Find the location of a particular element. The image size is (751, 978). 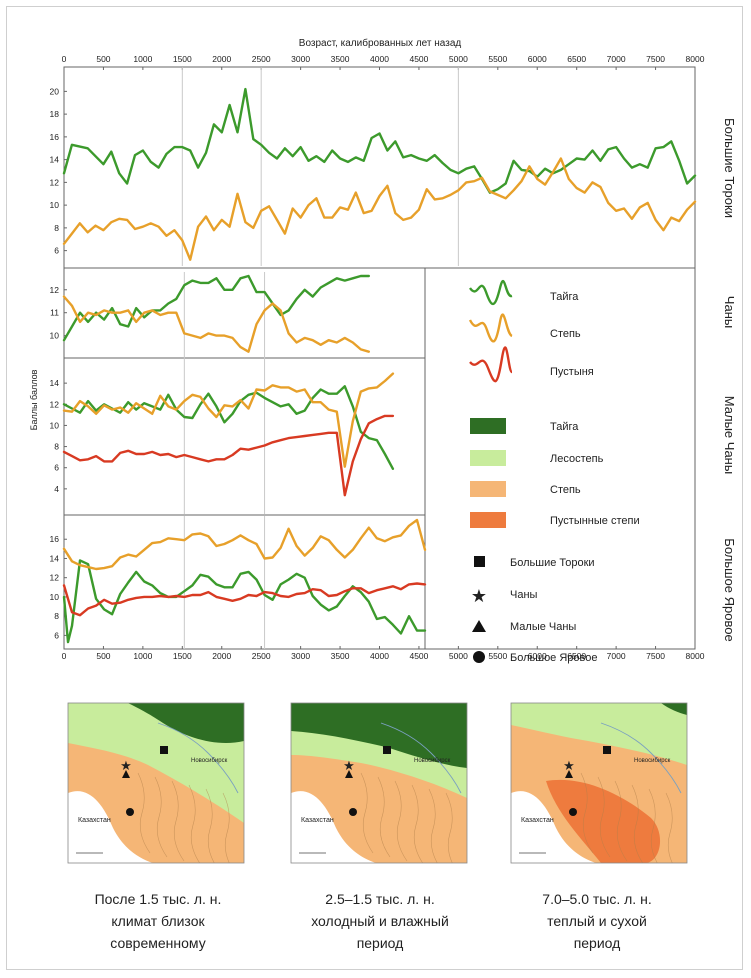

top-axis-tick-label: 6000 is located at coordinates (537, 59).